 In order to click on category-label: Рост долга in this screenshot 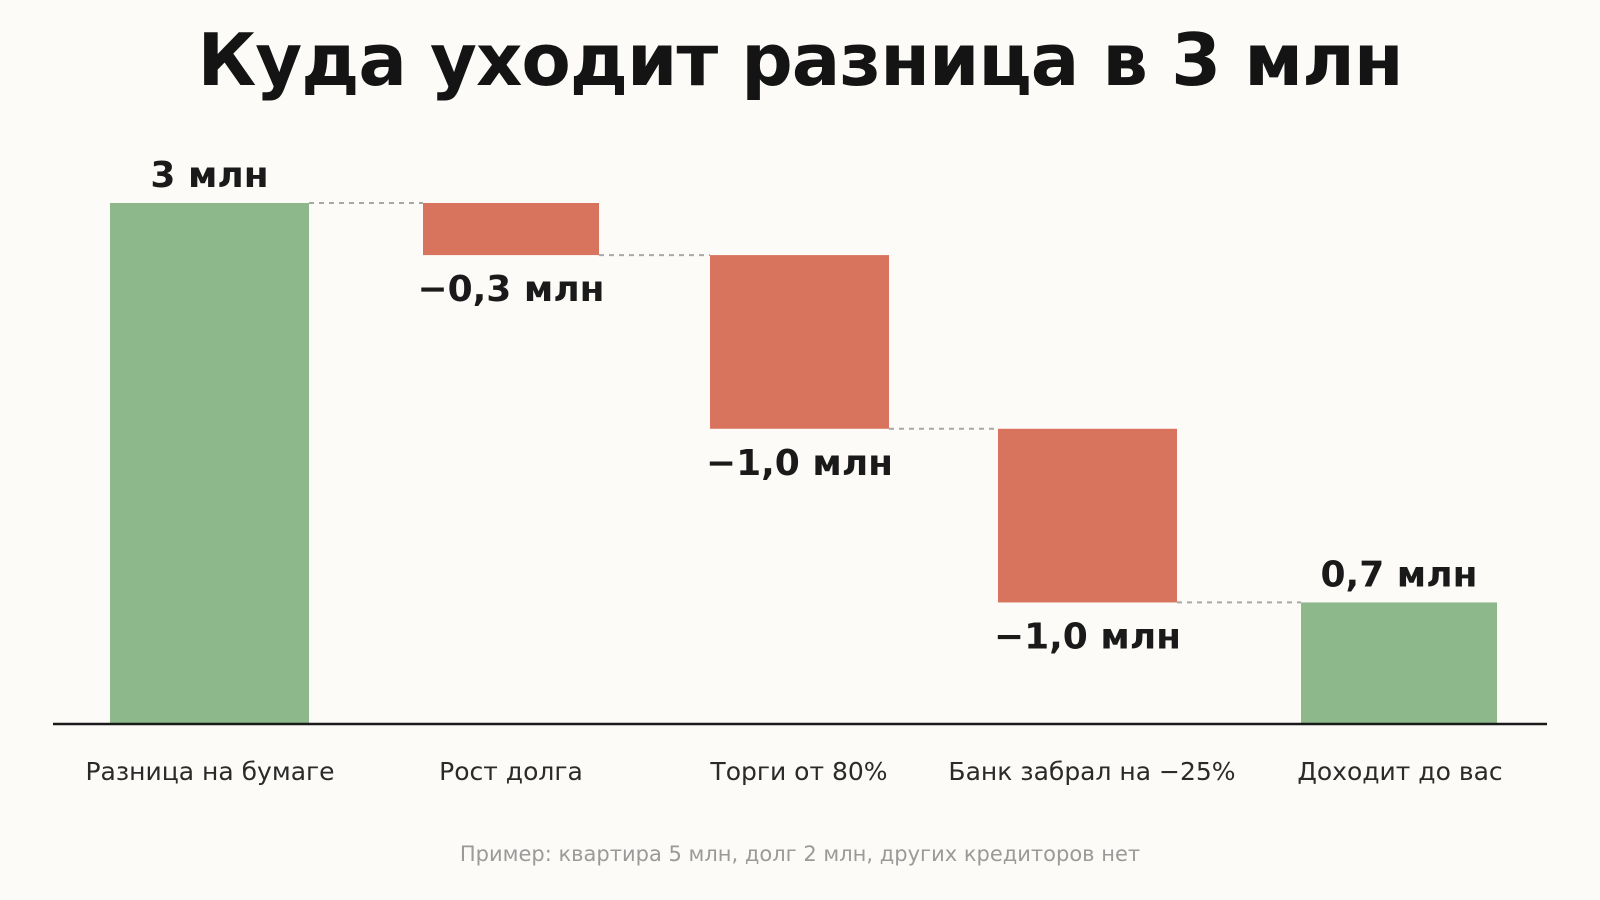, I will do `click(511, 771)`.